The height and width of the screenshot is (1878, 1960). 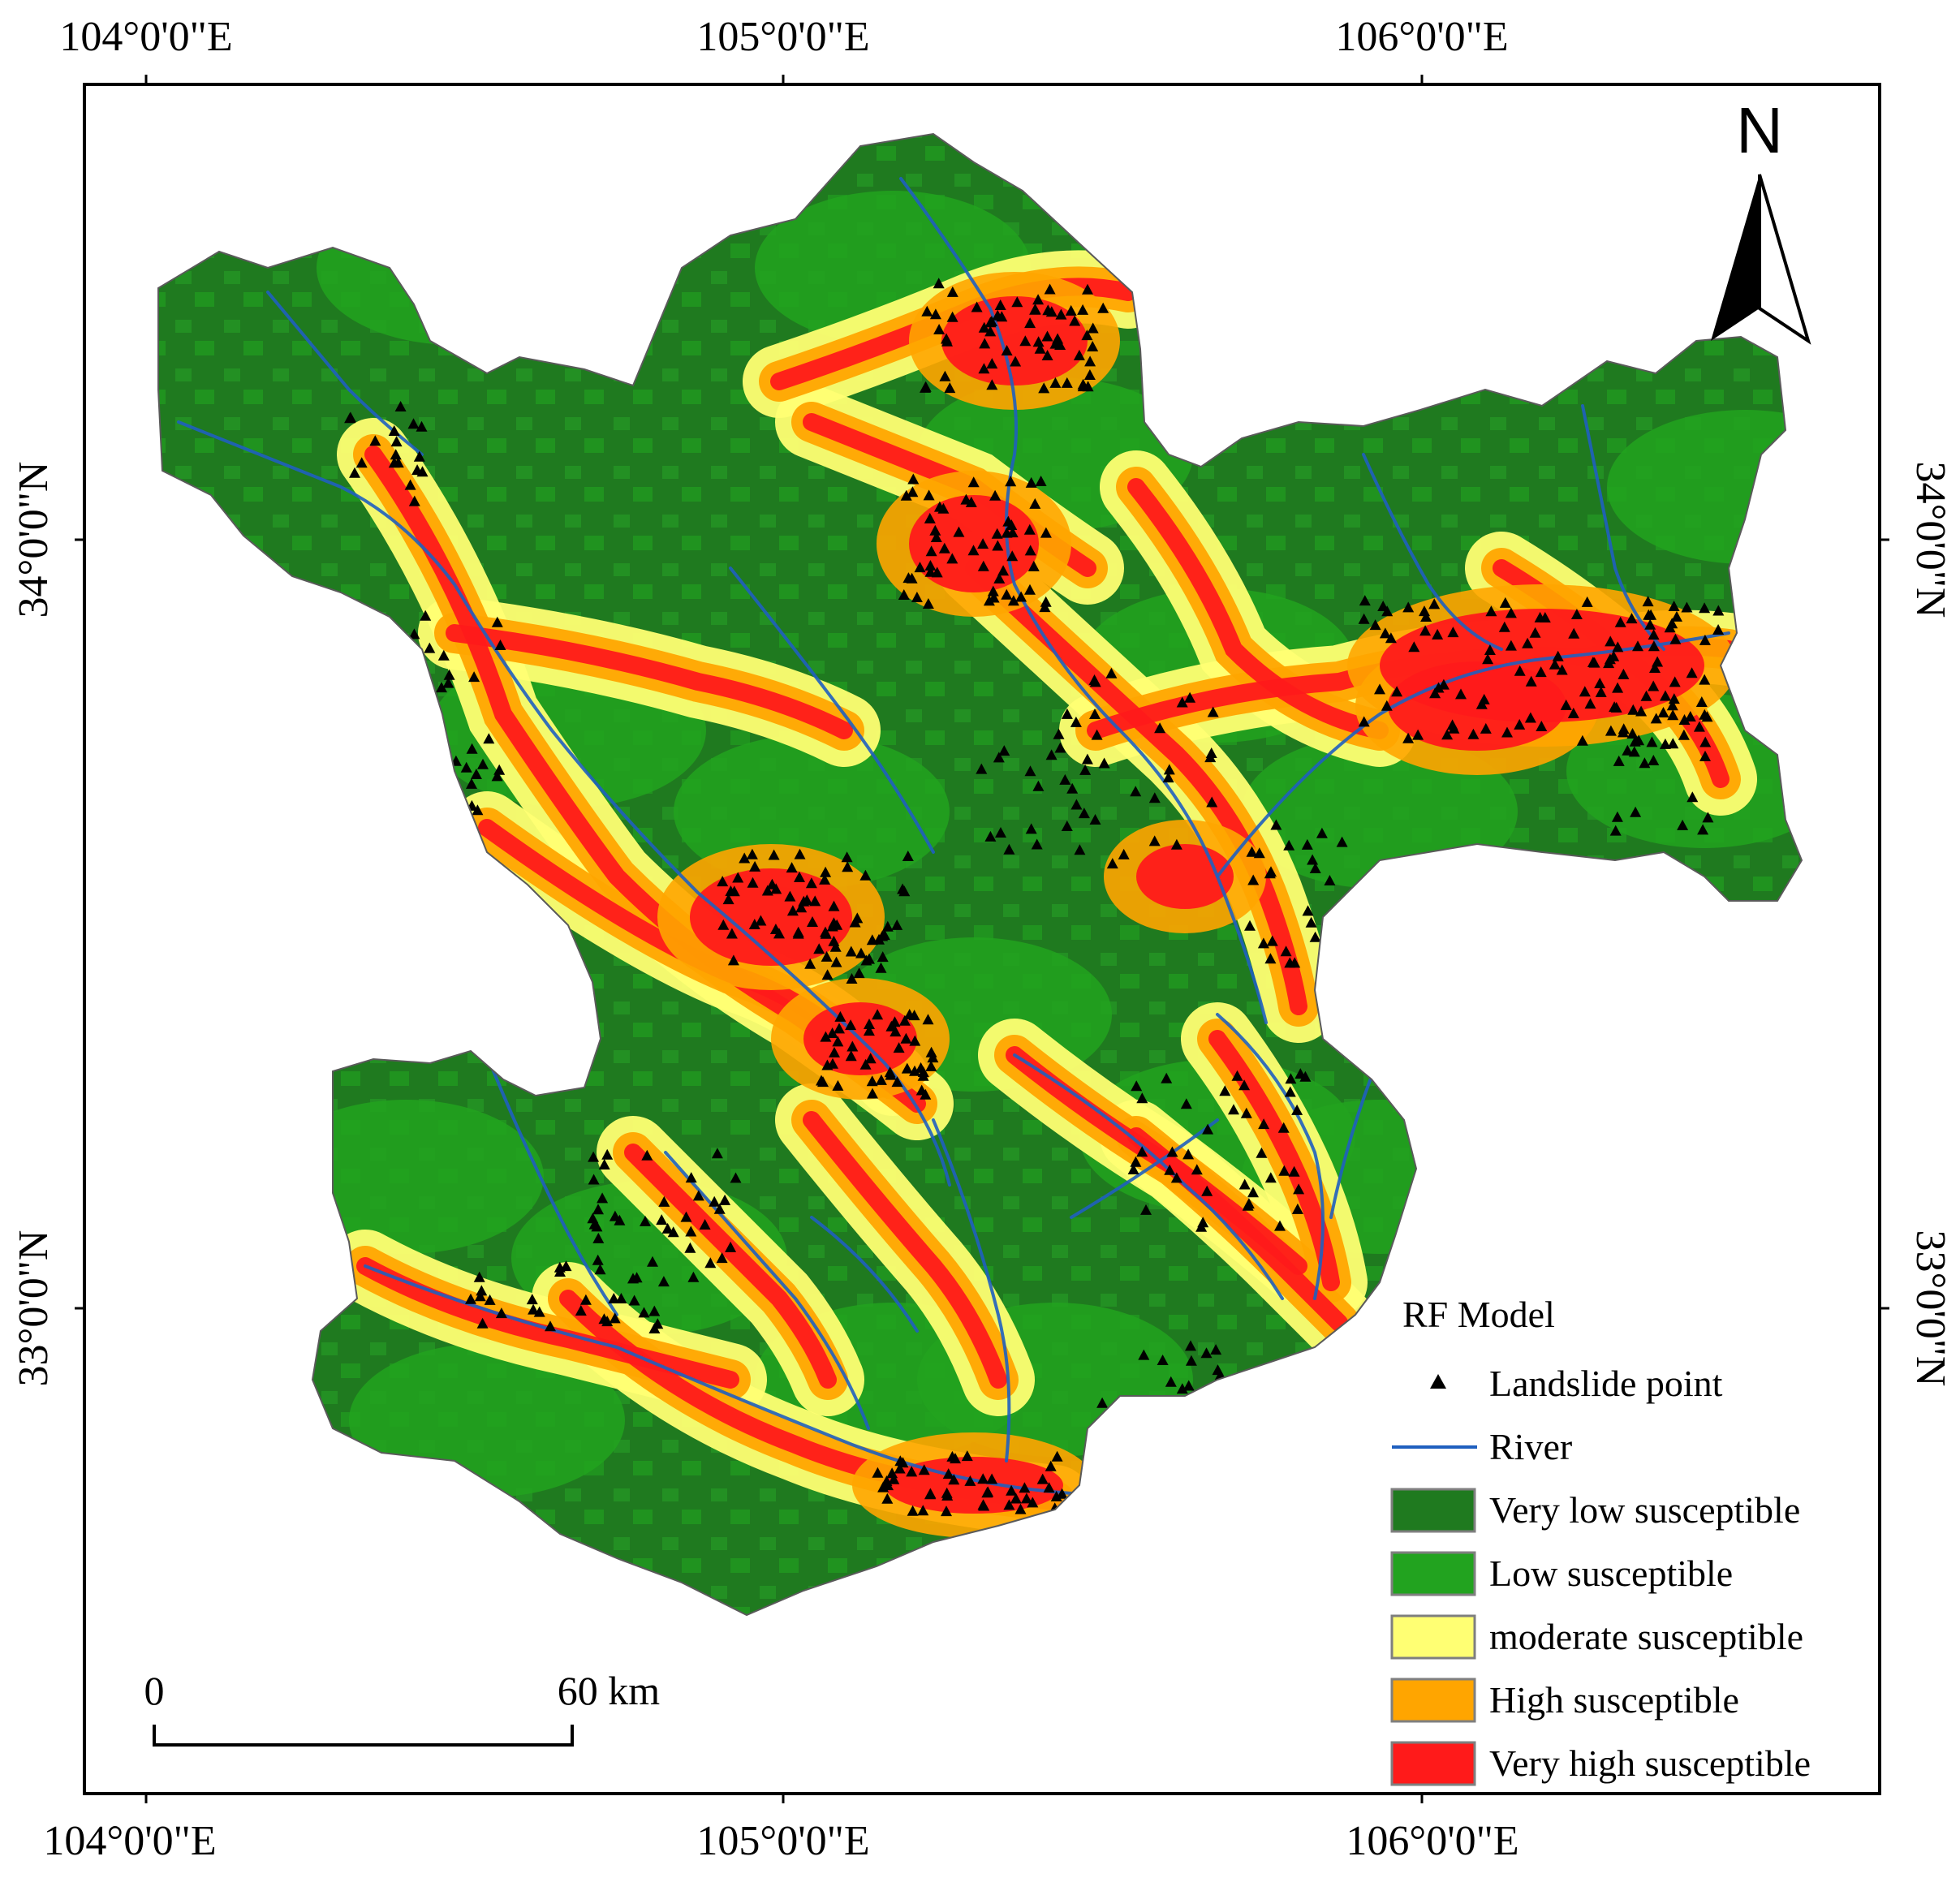 I want to click on coord-top-104e: 104°0'0"E, so click(x=146, y=37).